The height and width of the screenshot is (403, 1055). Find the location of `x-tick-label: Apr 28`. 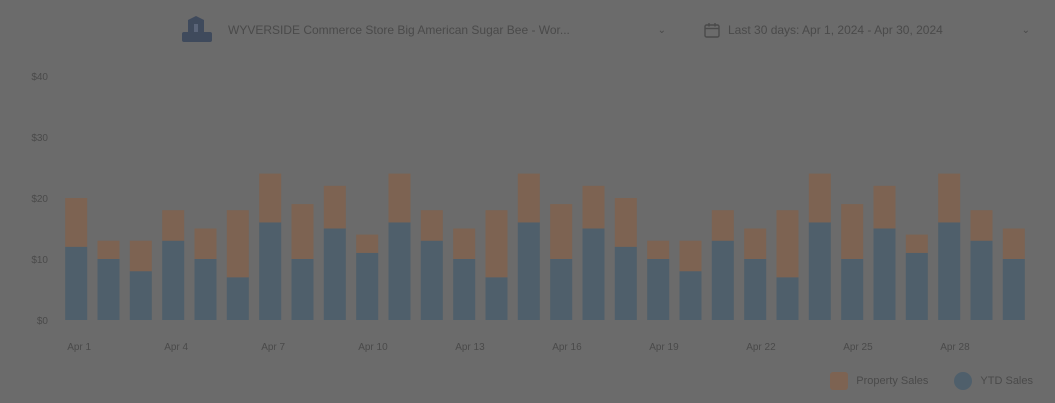

x-tick-label: Apr 28 is located at coordinates (955, 347).